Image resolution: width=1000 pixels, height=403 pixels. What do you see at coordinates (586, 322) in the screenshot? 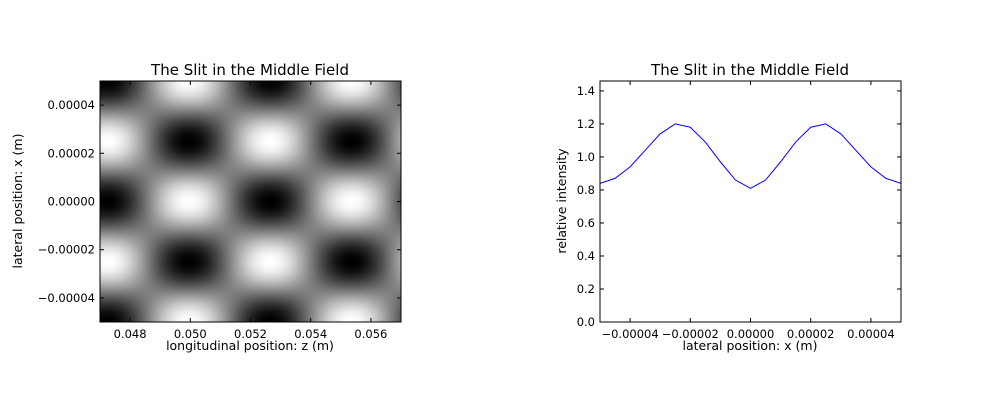
I see `line-ytick-label: 0.0` at bounding box center [586, 322].